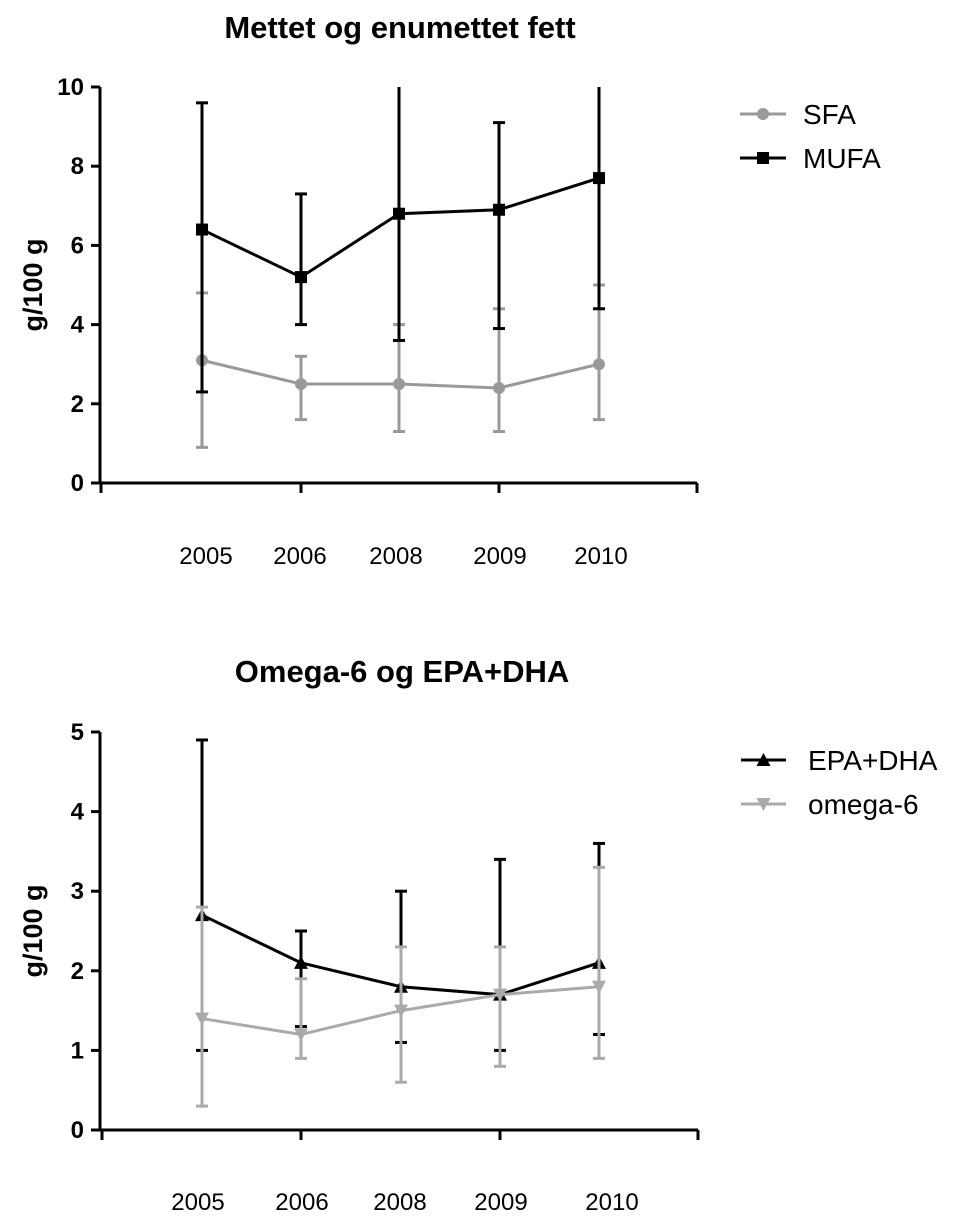 The width and height of the screenshot is (962, 1217). What do you see at coordinates (863, 804) in the screenshot?
I see `legend-label: omega-6` at bounding box center [863, 804].